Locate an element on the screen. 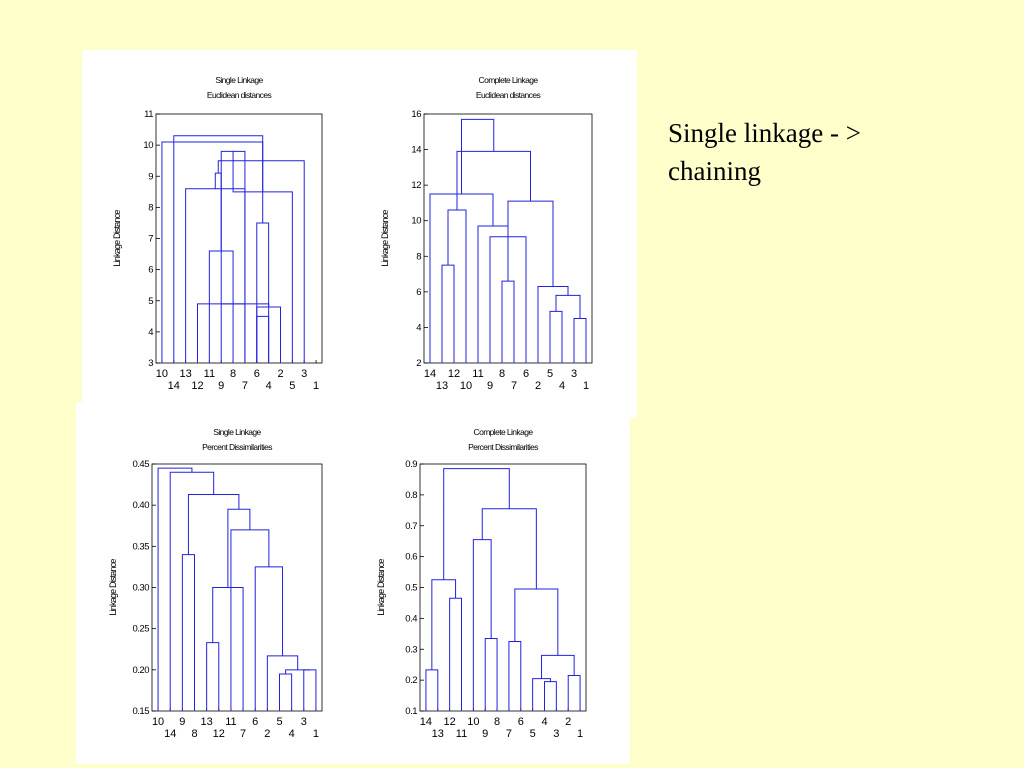  y-tick-label: 5 is located at coordinates (150, 301).